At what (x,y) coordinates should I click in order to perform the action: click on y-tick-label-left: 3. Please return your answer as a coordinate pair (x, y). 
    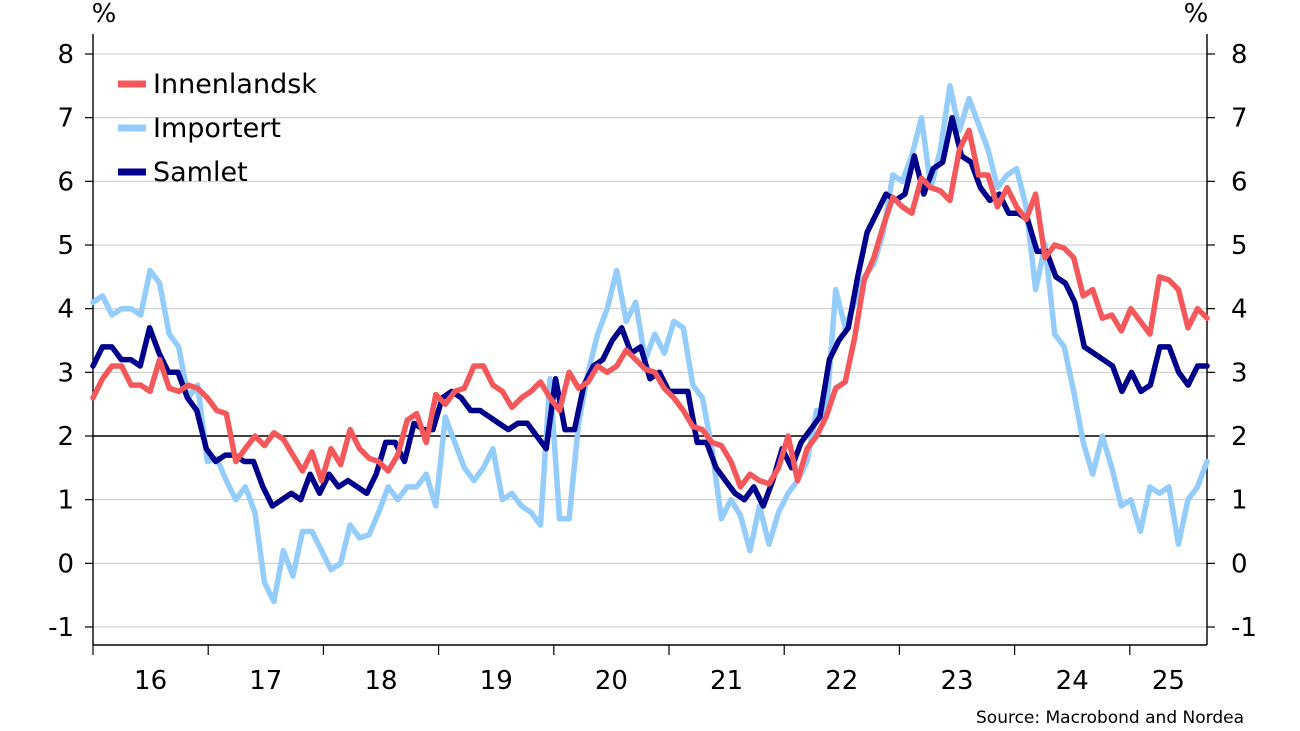
    Looking at the image, I should click on (65, 373).